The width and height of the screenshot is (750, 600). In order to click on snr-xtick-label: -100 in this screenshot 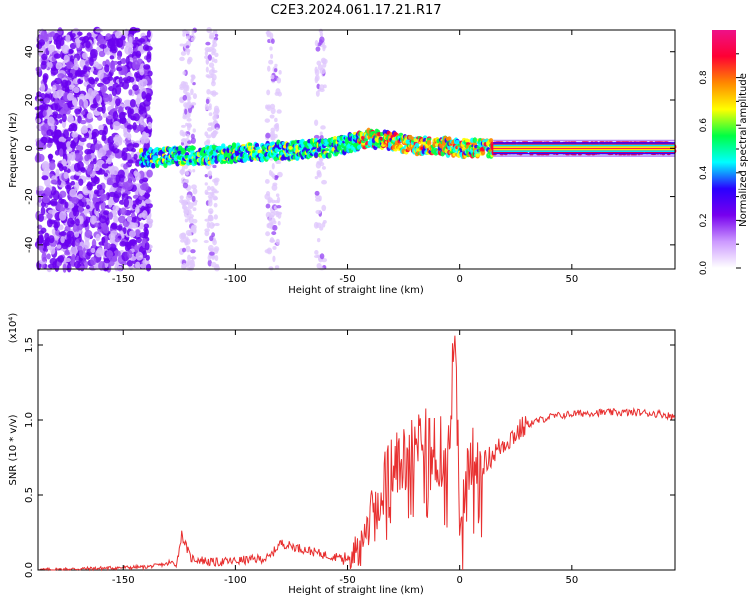, I will do `click(235, 580)`.